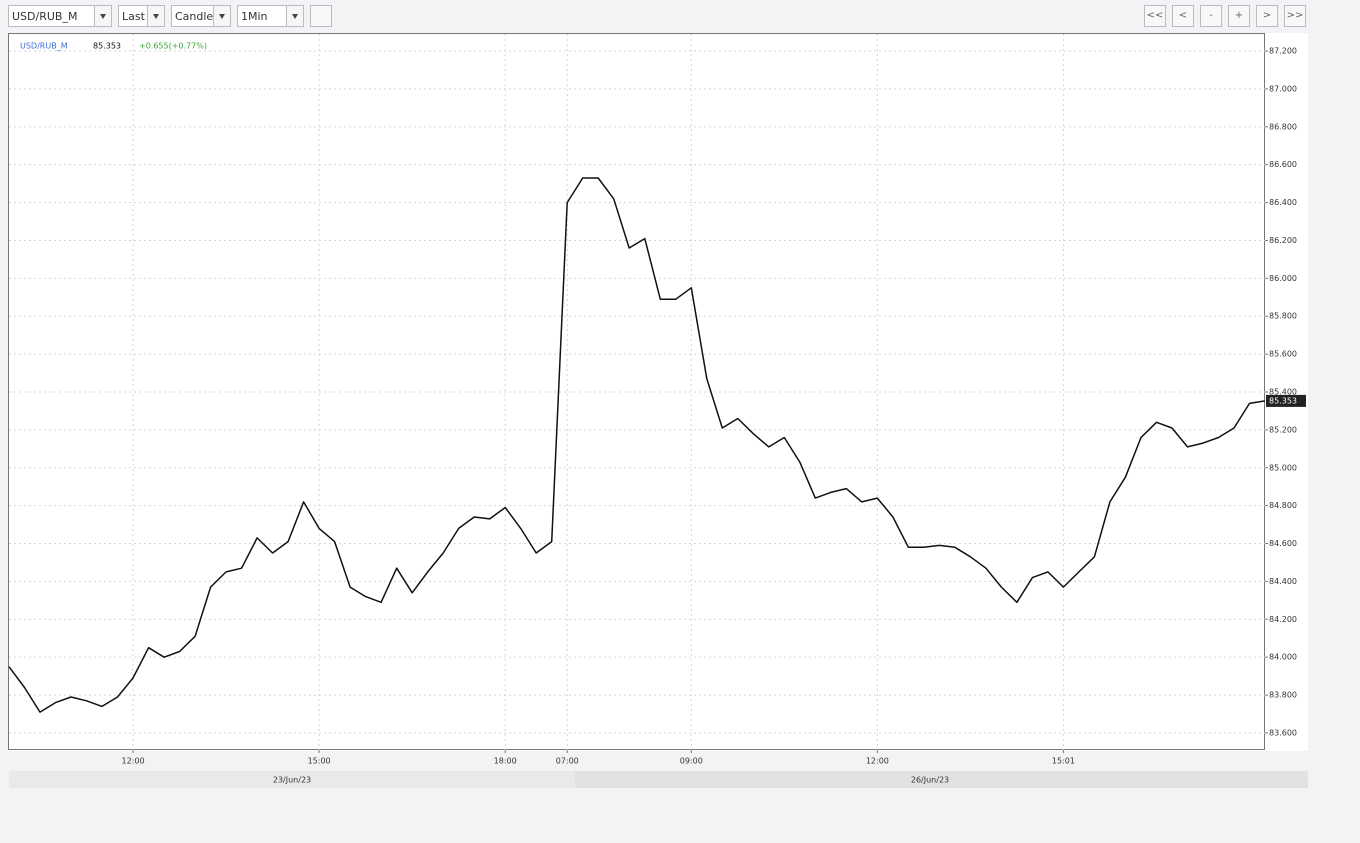 This screenshot has width=1360, height=843. Describe the element at coordinates (1283, 581) in the screenshot. I see `y-tick-label: 84.400` at that location.